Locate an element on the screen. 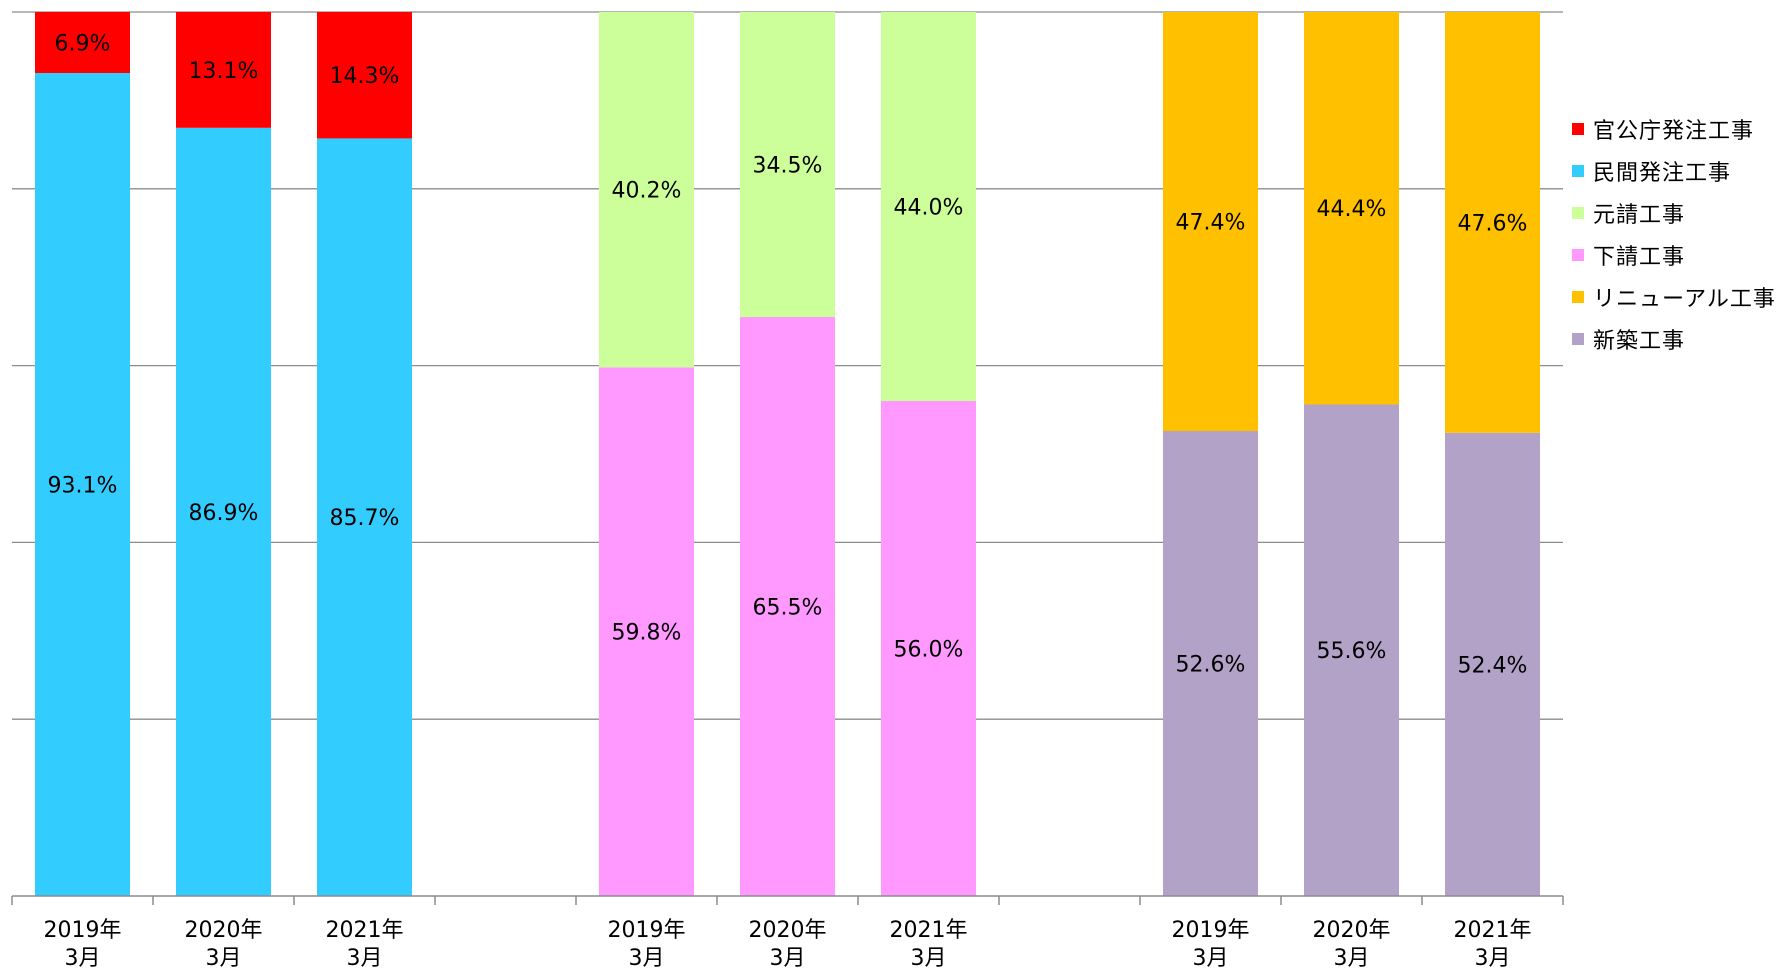  data-label: 59.8% is located at coordinates (647, 633).